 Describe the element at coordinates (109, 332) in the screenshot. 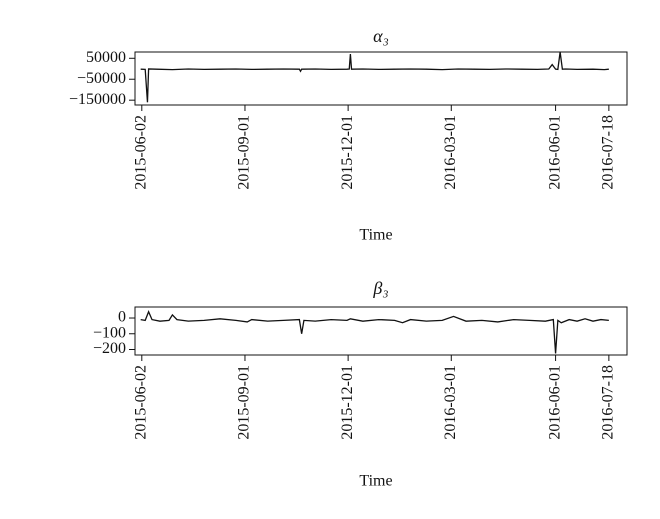

I see `y-tick-label: −100` at that location.